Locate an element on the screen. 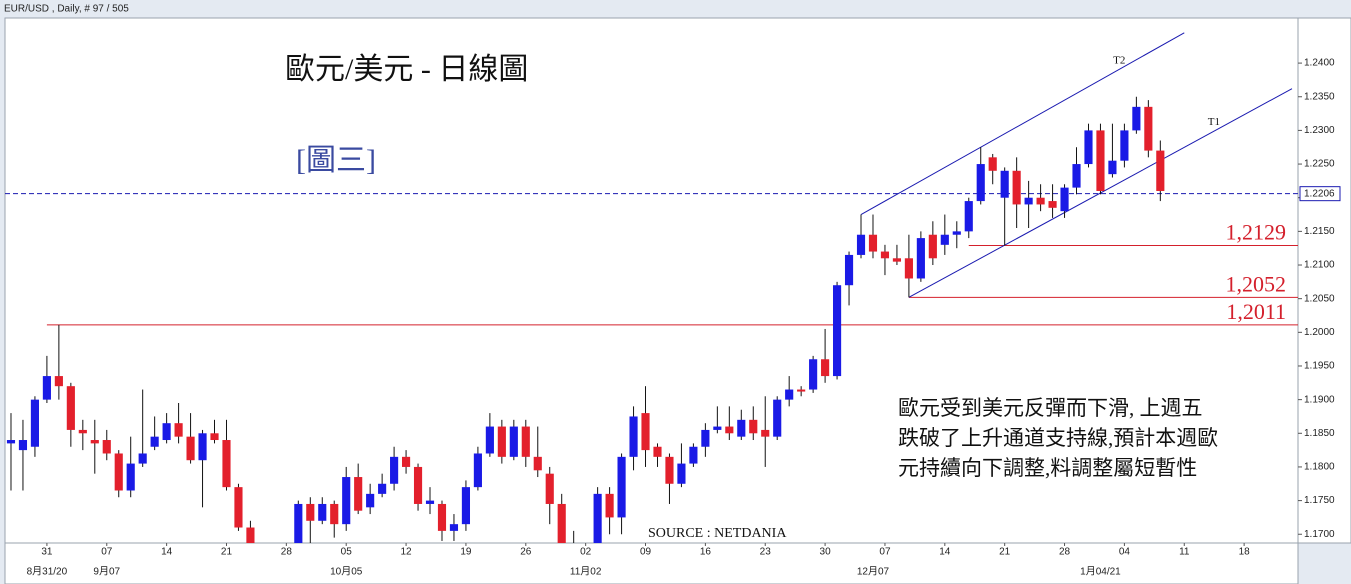 The image size is (1351, 584). y-tick-label: 1.1900 is located at coordinates (1319, 399).